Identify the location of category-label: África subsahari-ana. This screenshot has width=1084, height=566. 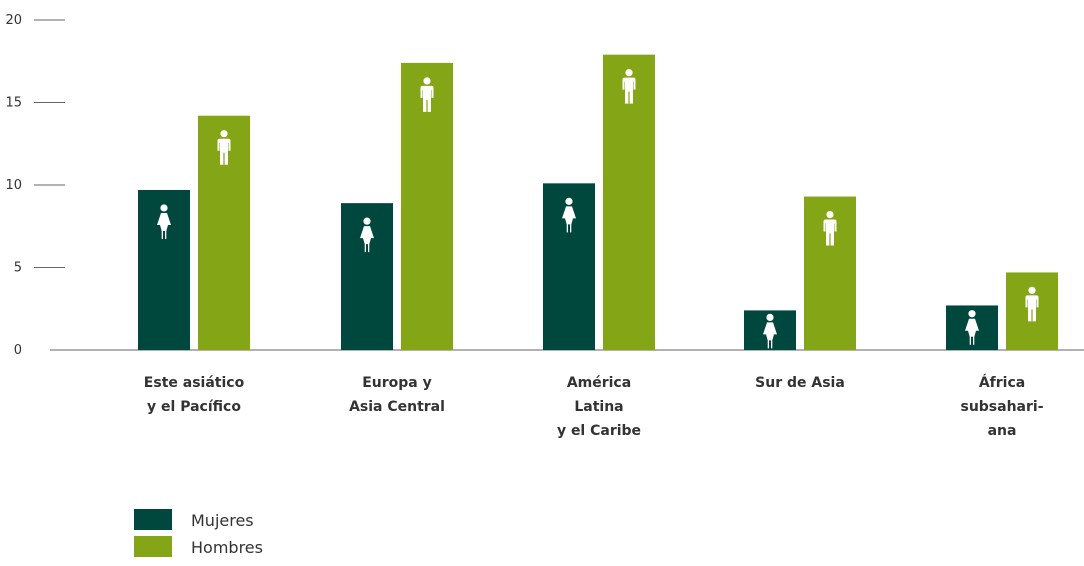
(1001, 406).